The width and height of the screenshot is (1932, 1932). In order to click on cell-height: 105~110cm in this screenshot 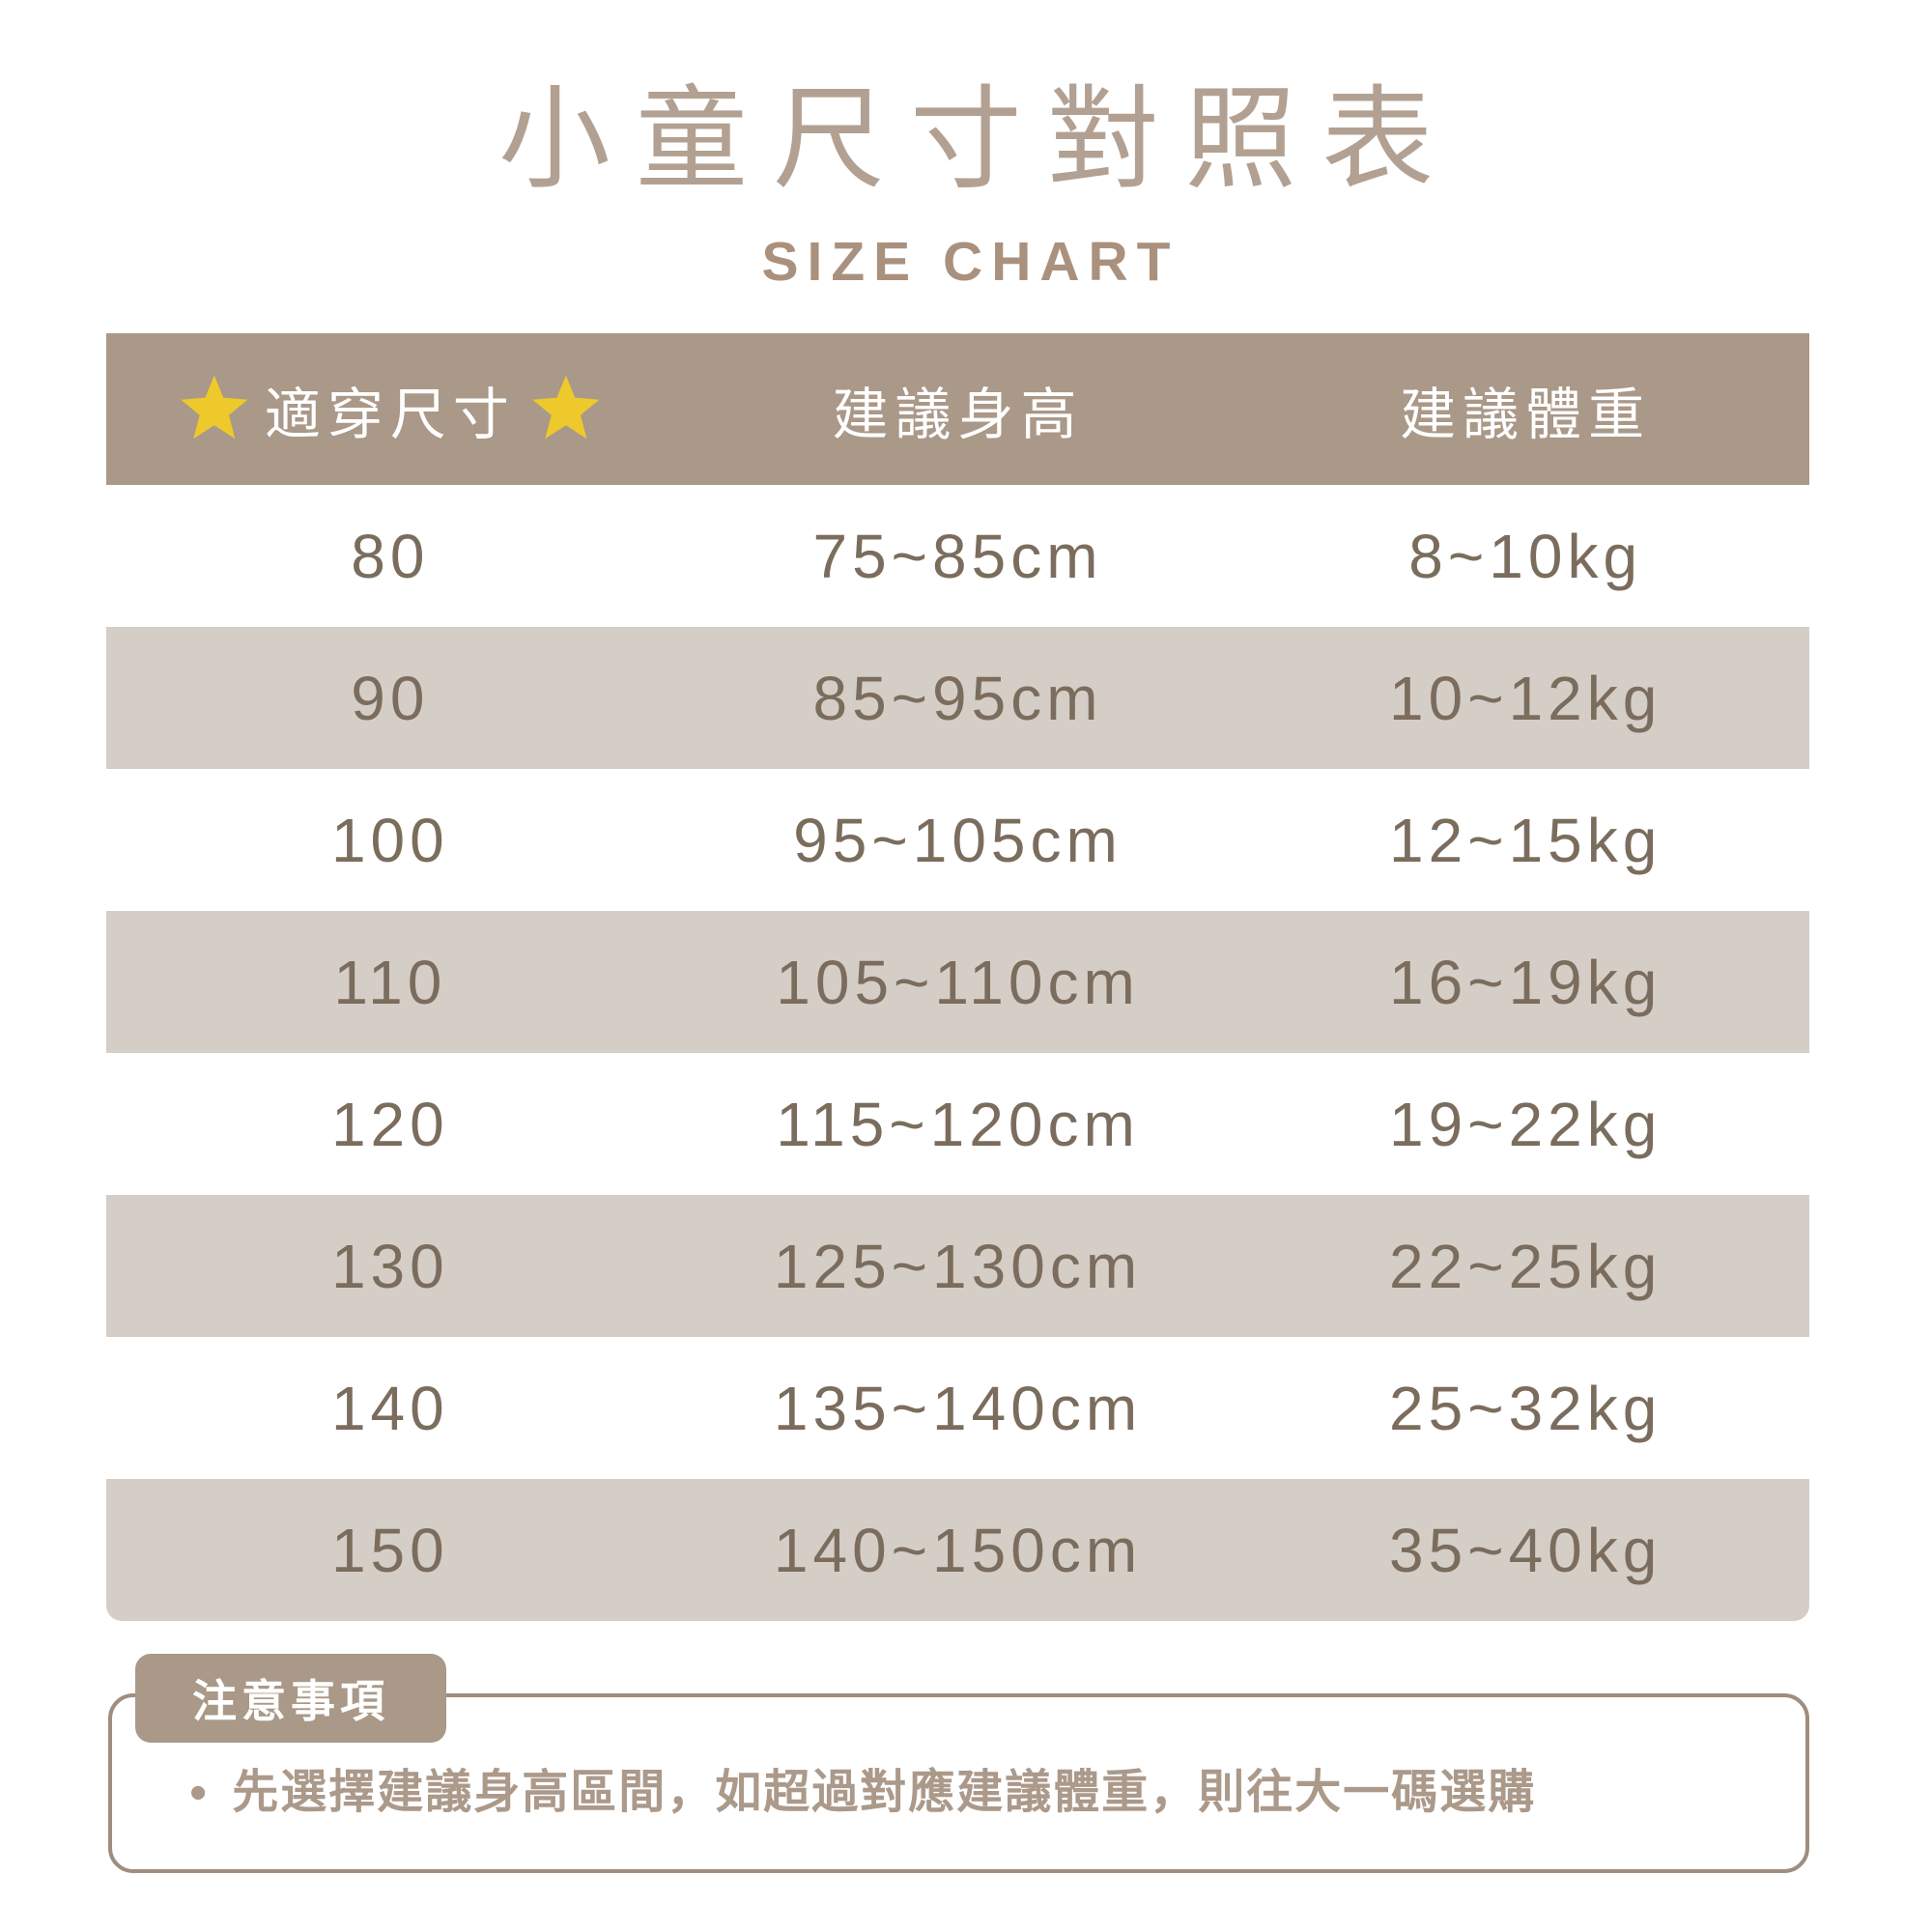, I will do `click(958, 982)`.